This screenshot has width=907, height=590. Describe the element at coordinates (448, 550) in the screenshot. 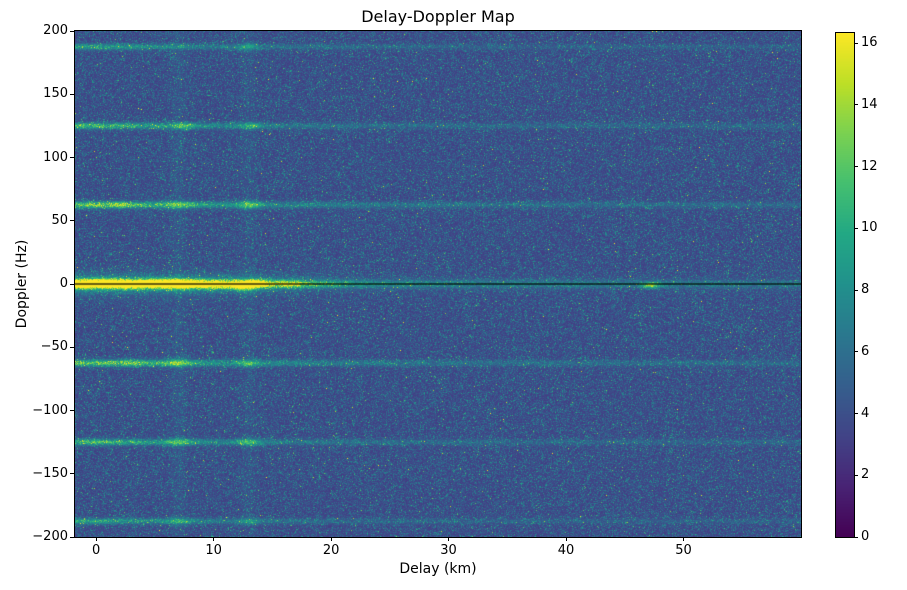

I see `x-tick-label: 30` at that location.